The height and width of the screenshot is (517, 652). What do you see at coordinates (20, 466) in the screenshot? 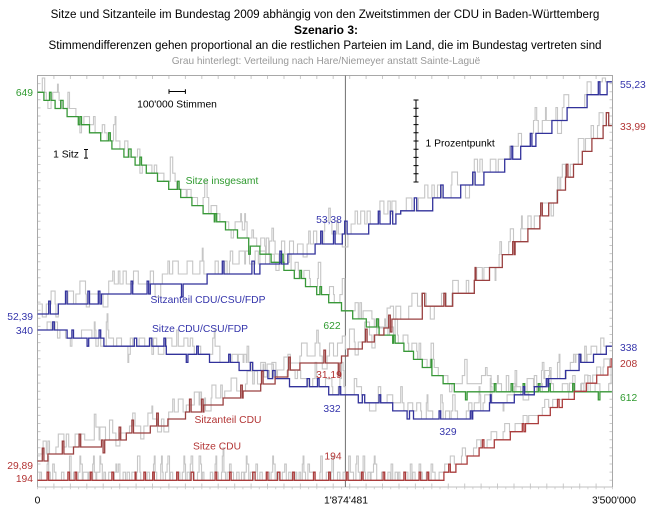
I see `svg-text: 29,89` at bounding box center [20, 466].